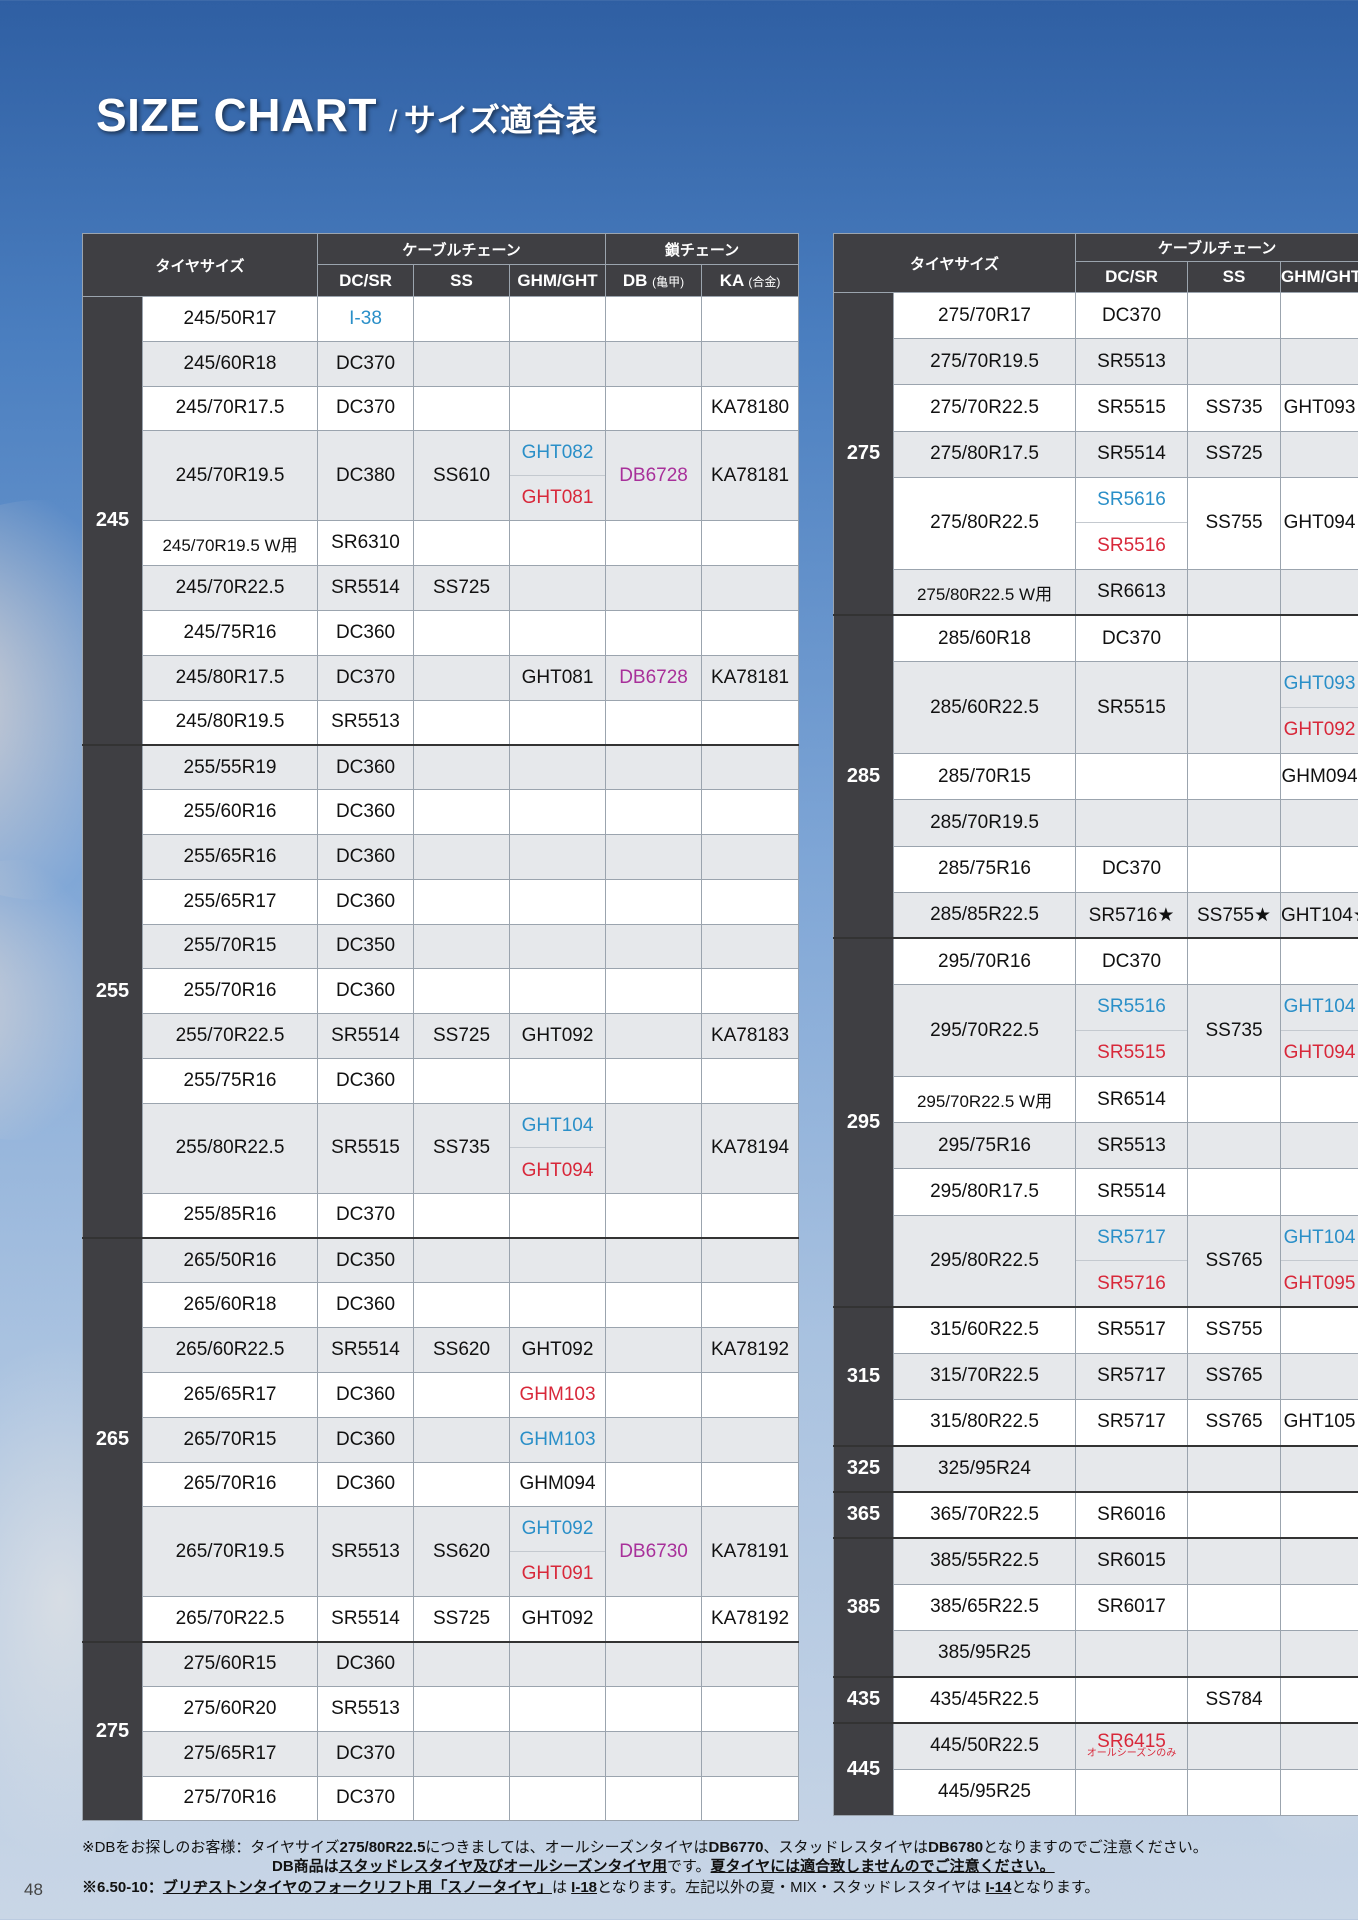 The image size is (1358, 1920). I want to click on size-group-label: 275, so click(112, 1731).